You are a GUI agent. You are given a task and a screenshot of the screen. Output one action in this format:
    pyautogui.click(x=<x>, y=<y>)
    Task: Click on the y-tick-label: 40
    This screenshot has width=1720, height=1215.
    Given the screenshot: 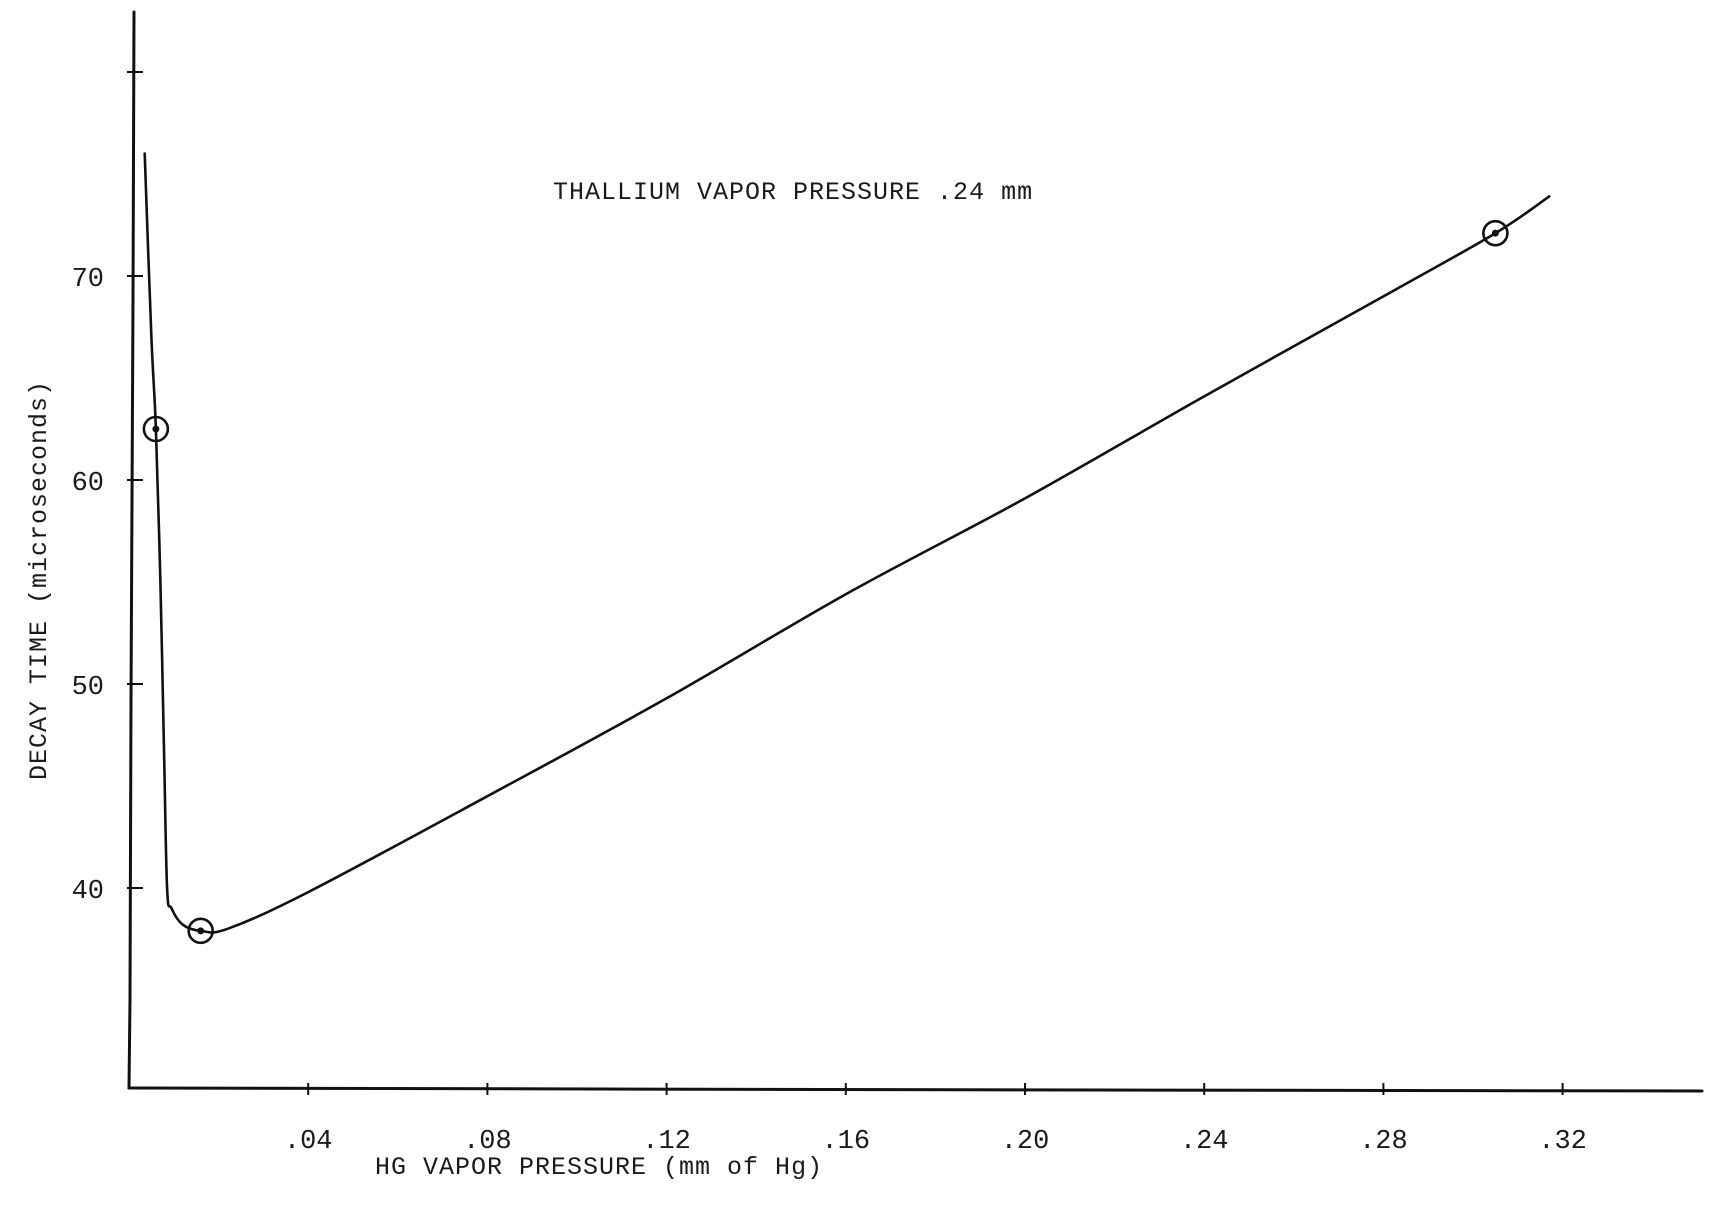 What is the action you would take?
    pyautogui.click(x=88, y=892)
    